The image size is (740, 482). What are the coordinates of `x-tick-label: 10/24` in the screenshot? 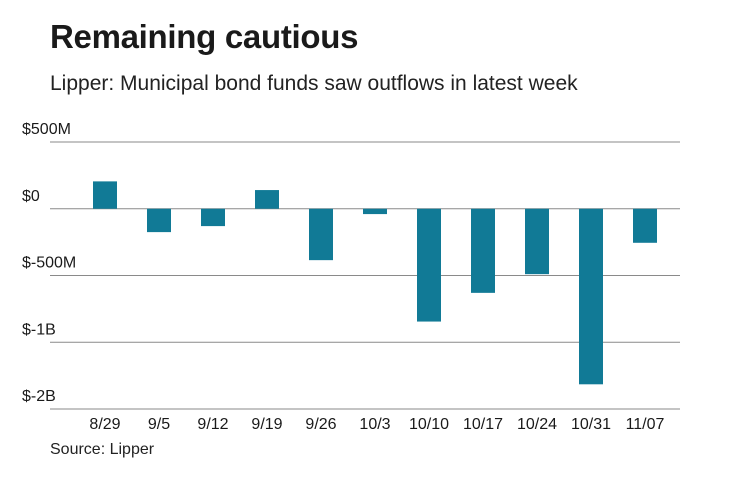 It's located at (537, 424).